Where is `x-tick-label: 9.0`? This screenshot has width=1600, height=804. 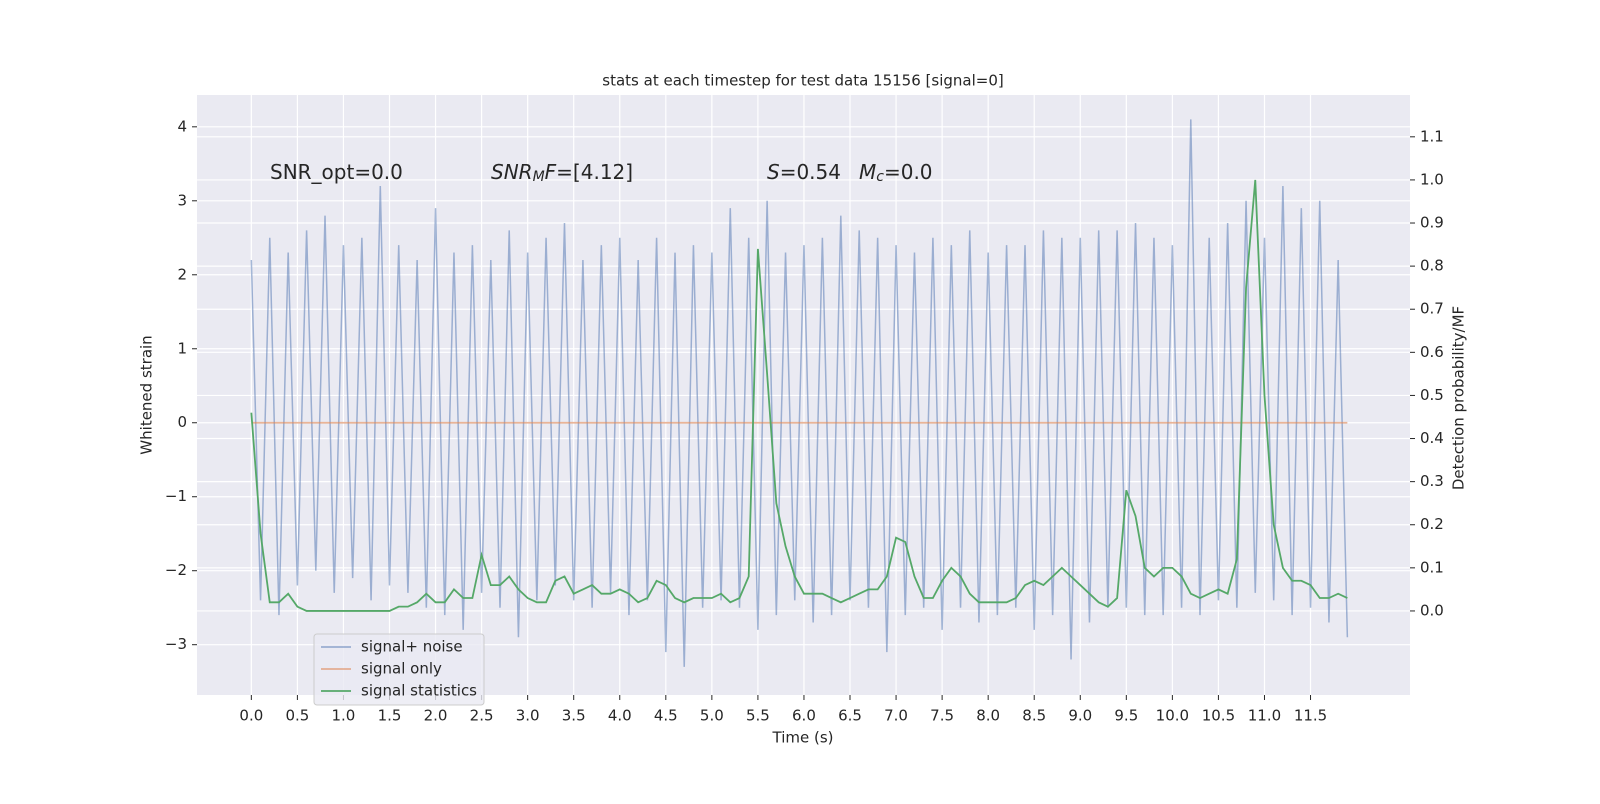 x-tick-label: 9.0 is located at coordinates (1080, 716).